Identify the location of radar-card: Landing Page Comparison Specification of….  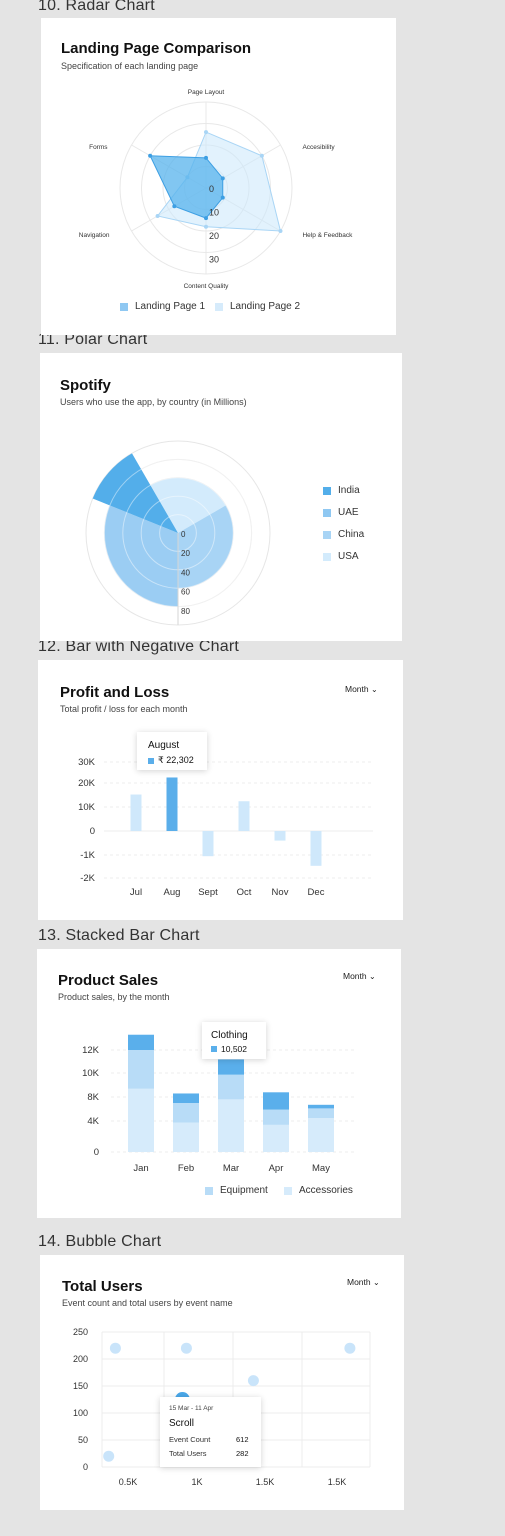
(218, 176).